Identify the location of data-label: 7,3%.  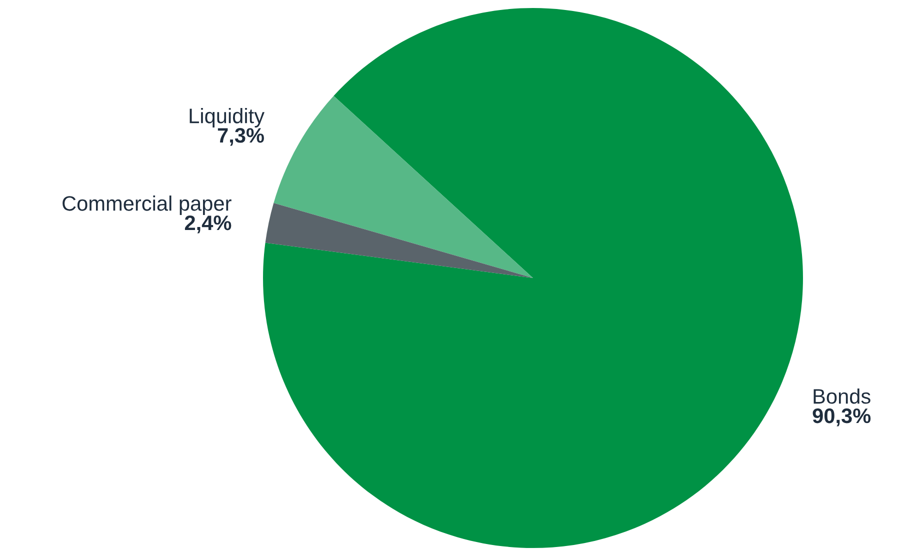
(241, 137).